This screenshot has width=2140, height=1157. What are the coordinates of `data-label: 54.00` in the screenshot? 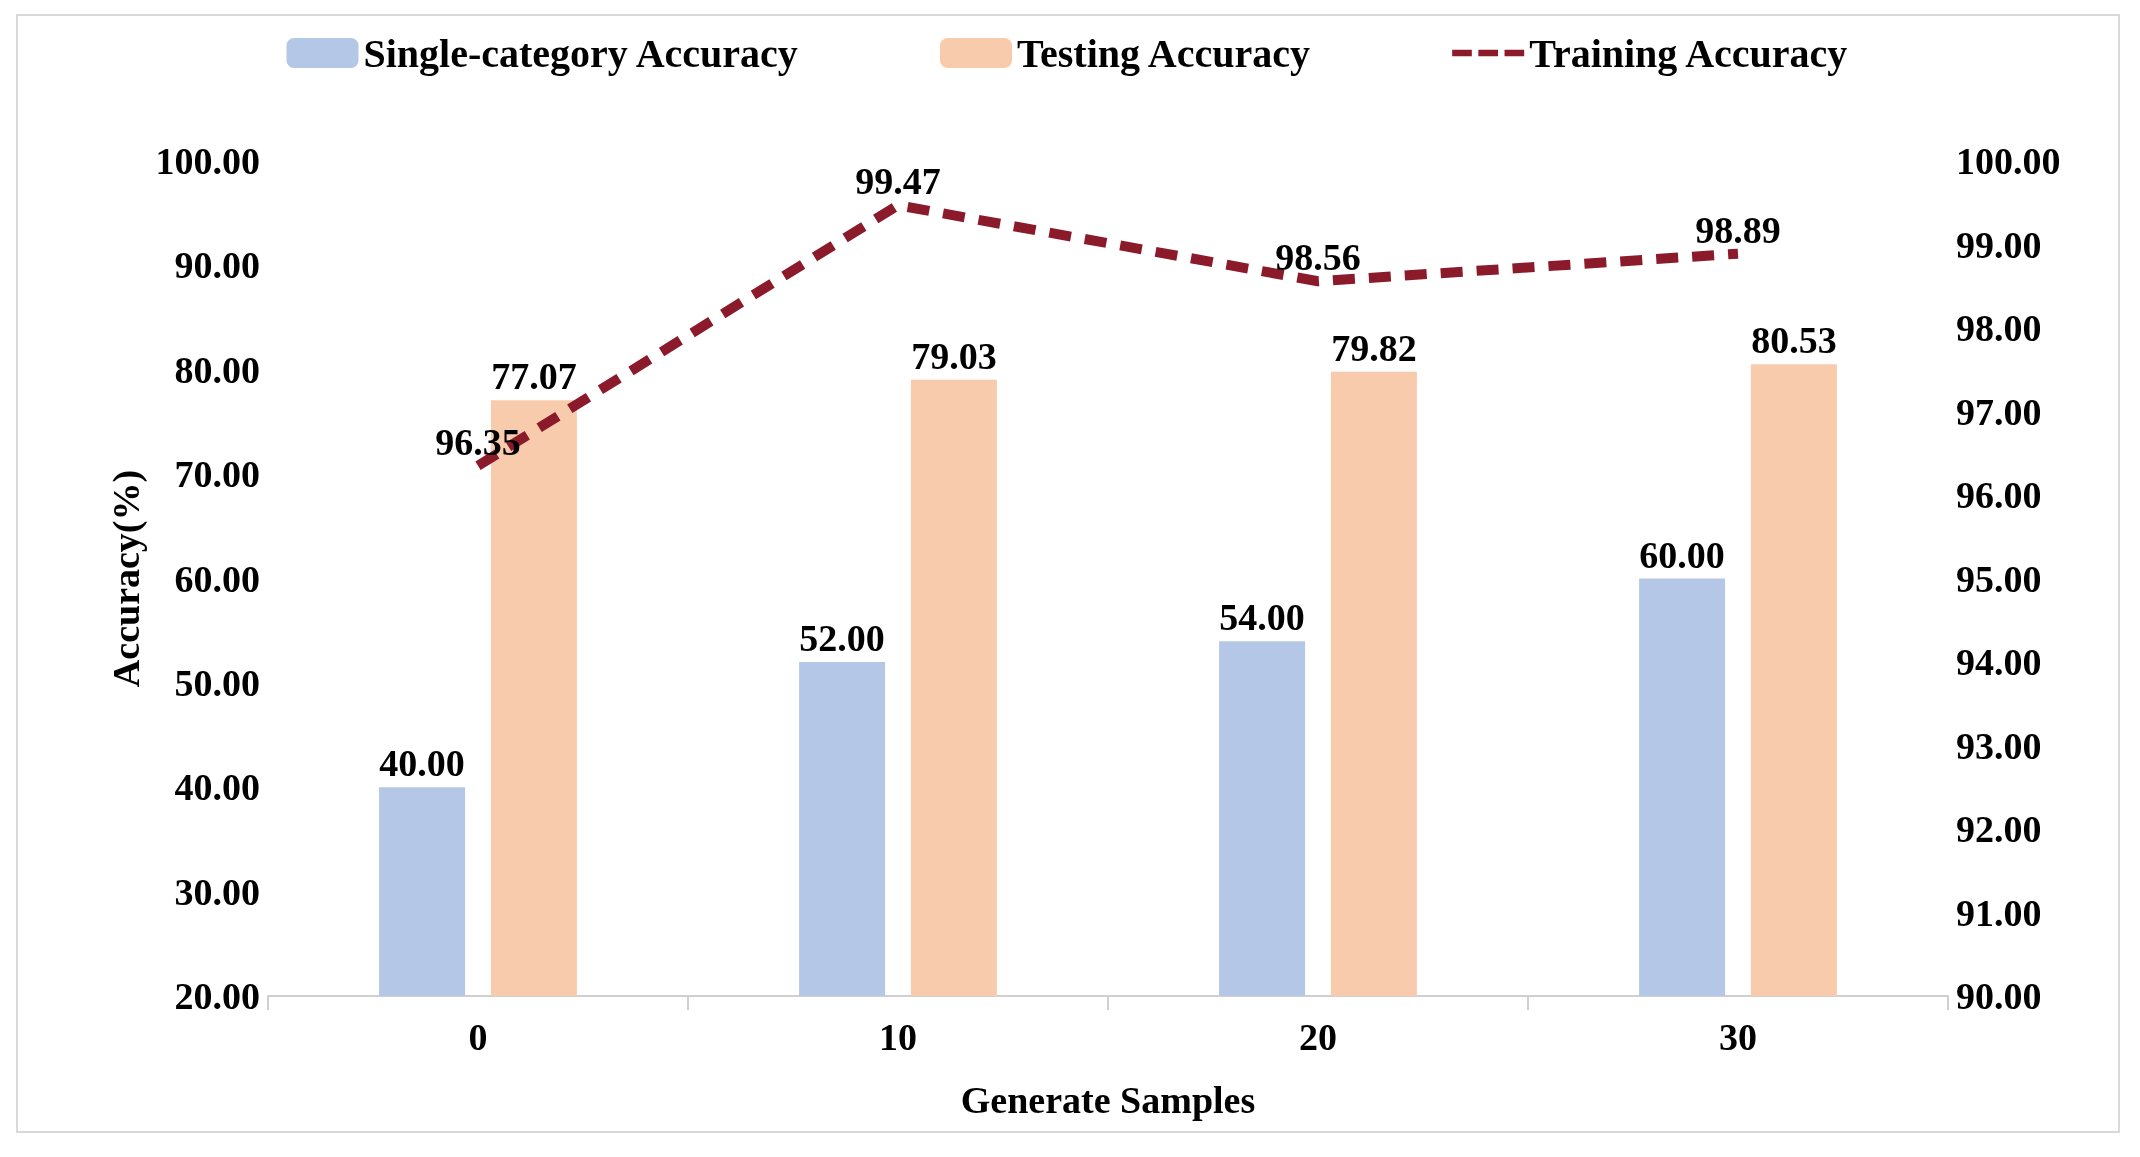 It's located at (1262, 617).